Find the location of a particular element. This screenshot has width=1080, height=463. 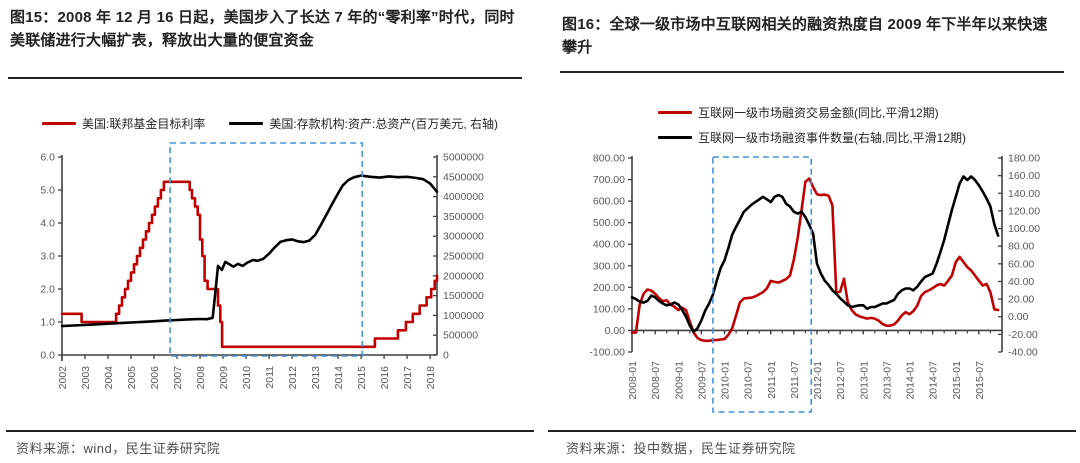

svg-text: 1.0 is located at coordinates (47, 323).